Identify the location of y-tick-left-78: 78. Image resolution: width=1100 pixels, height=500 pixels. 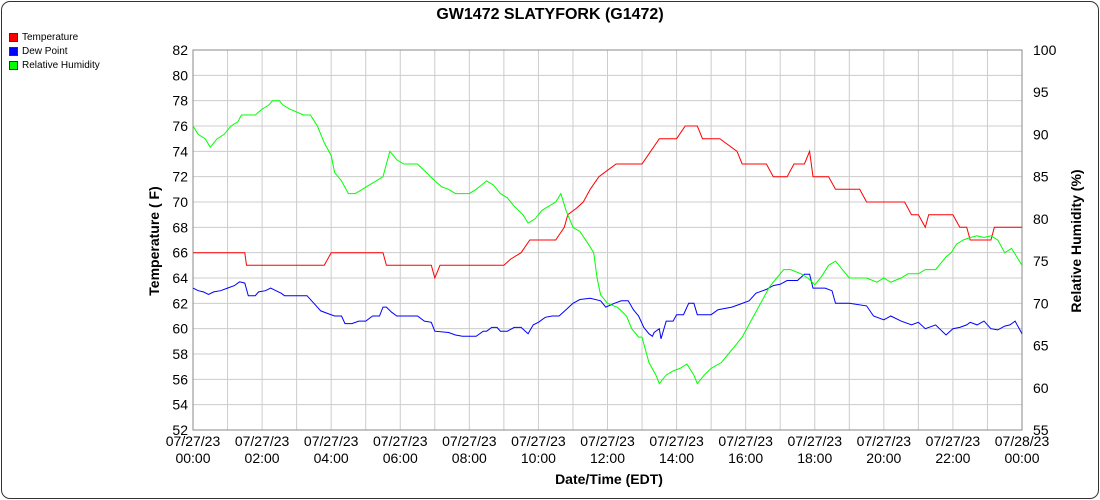
(180, 101).